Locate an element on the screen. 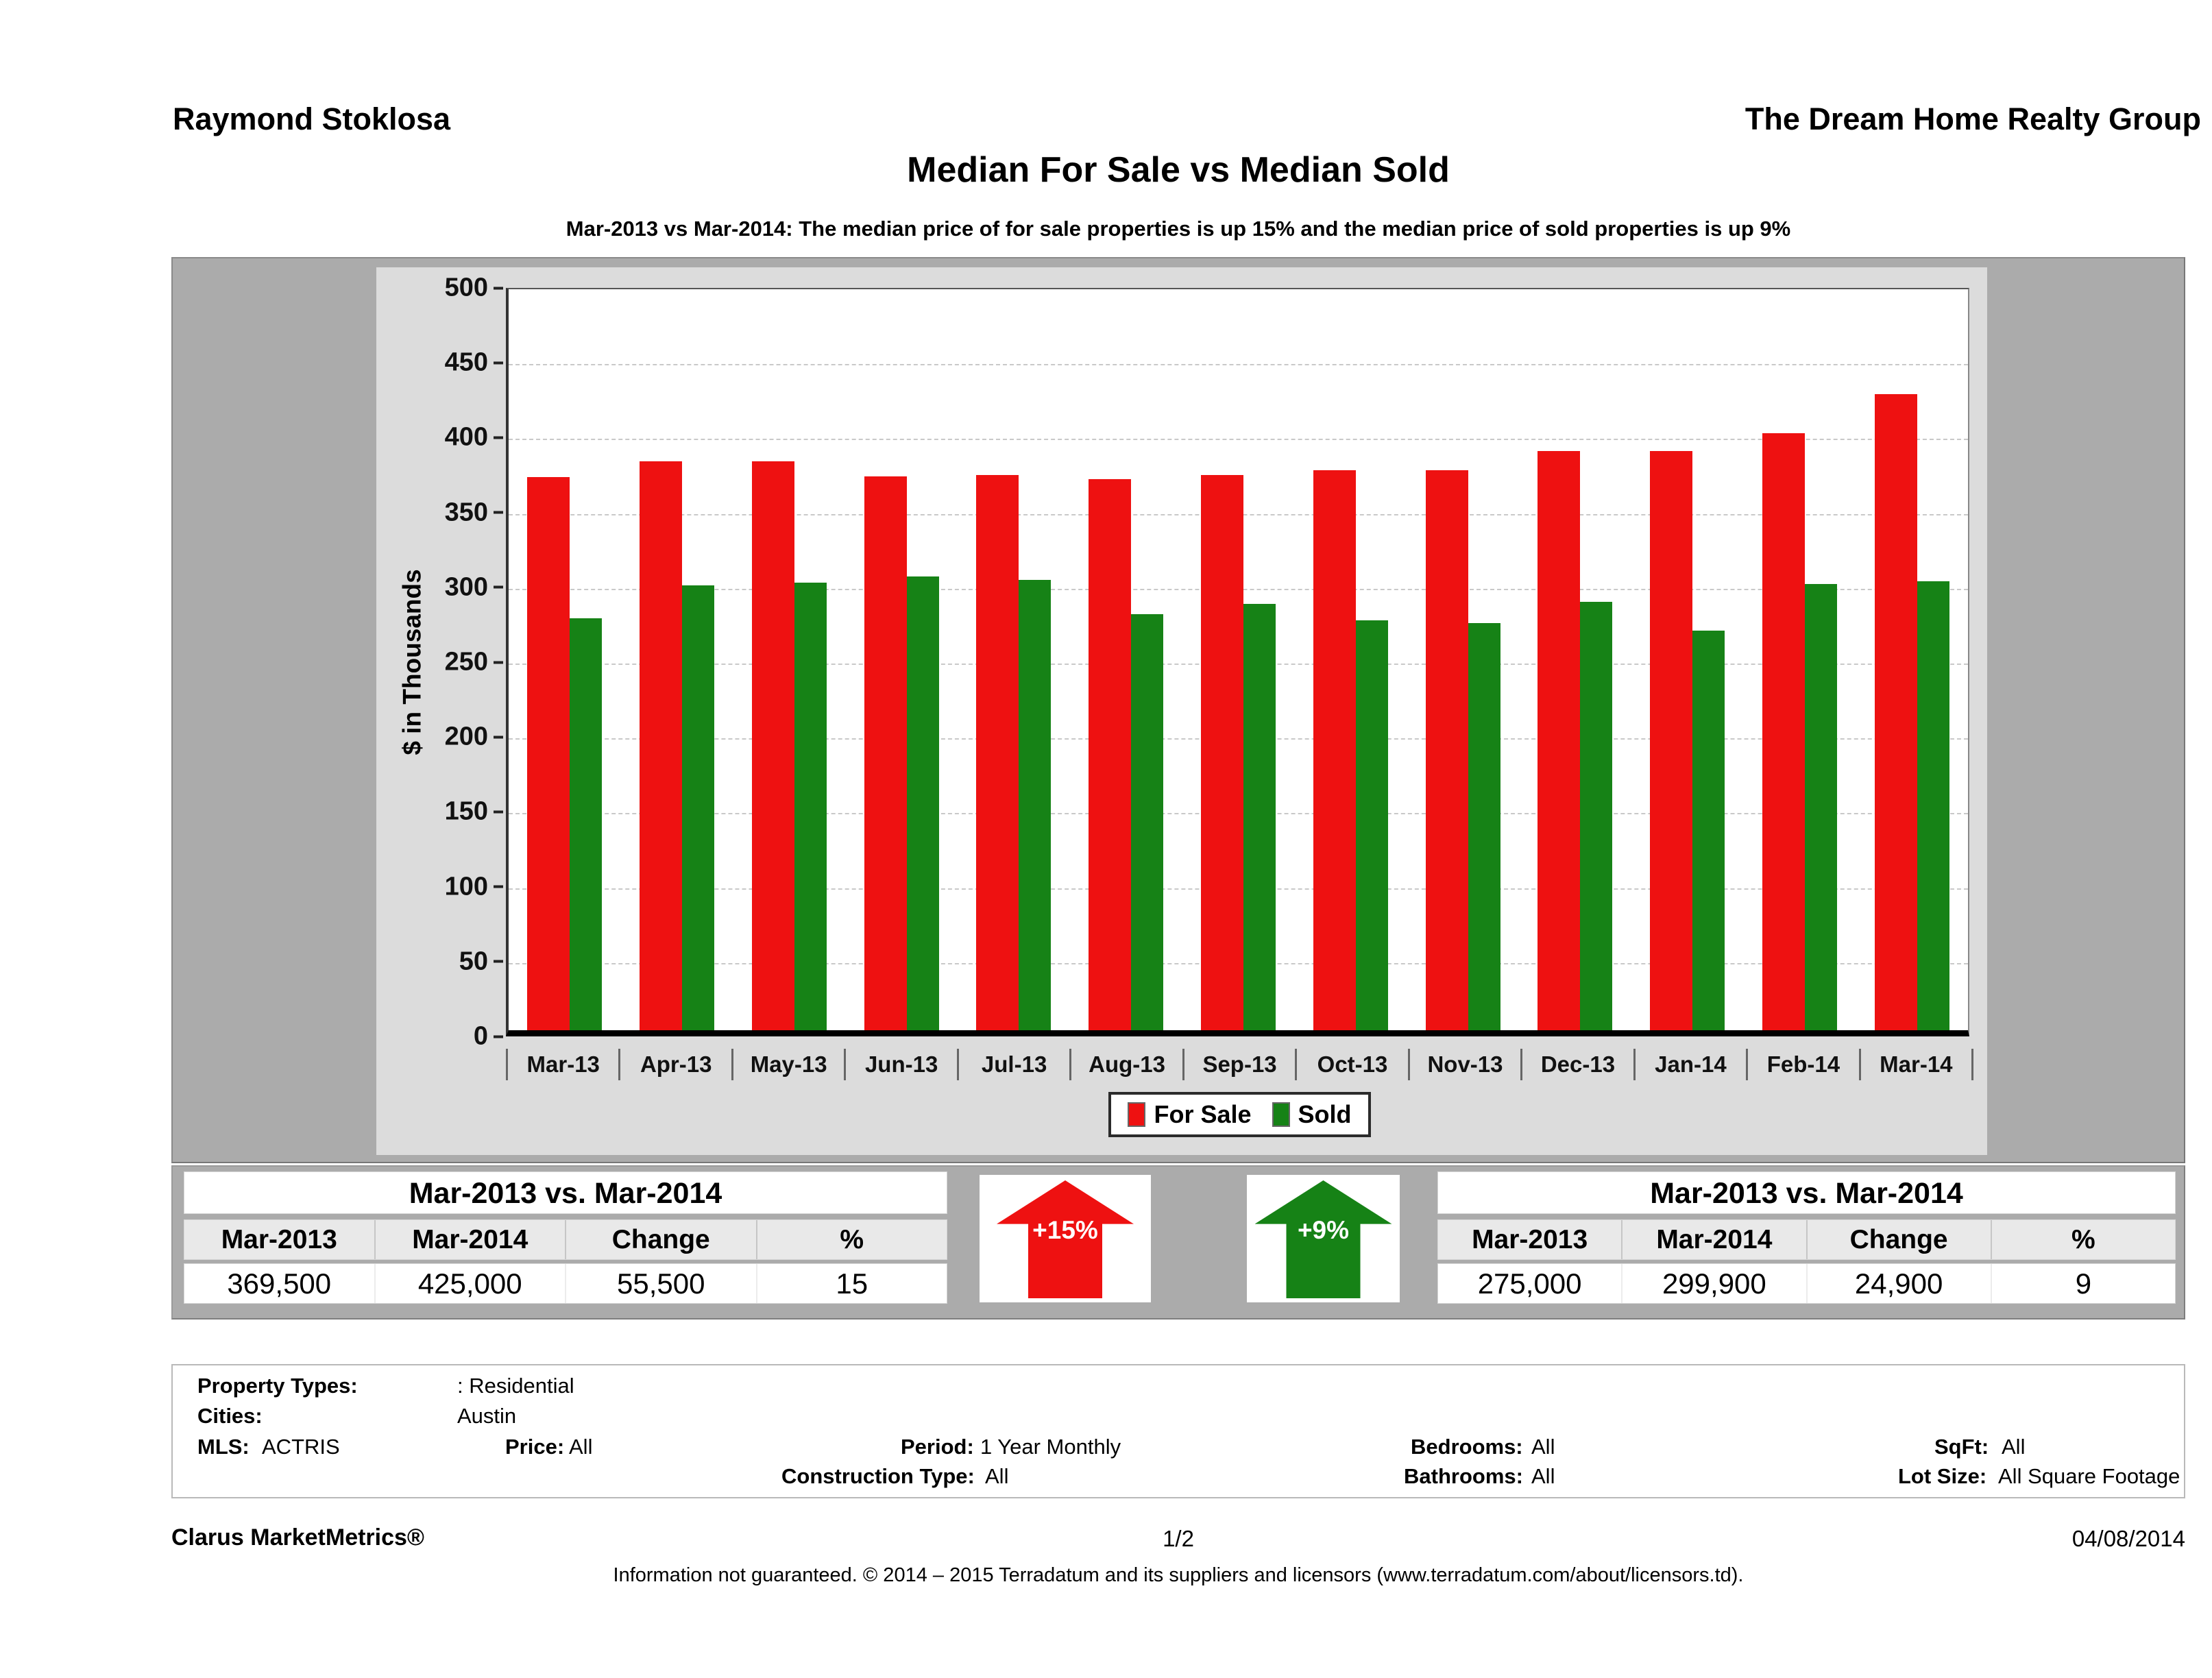 This screenshot has height=1678, width=2212. x-tick-label-Feb-14: Feb-14 is located at coordinates (1802, 1064).